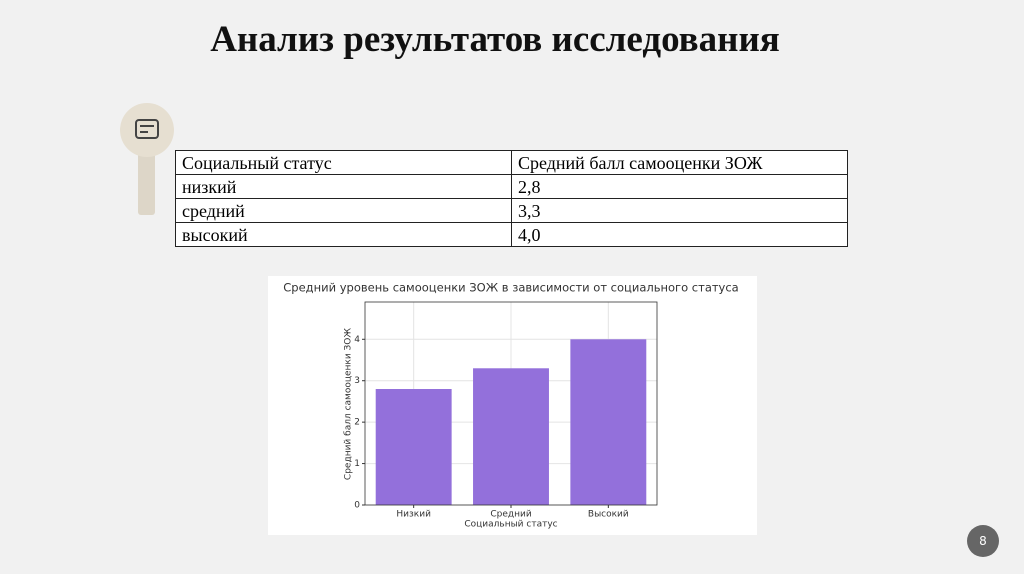  What do you see at coordinates (679, 162) in the screenshot?
I see `header-cell: Средний балл самооценки ЗОЖ` at bounding box center [679, 162].